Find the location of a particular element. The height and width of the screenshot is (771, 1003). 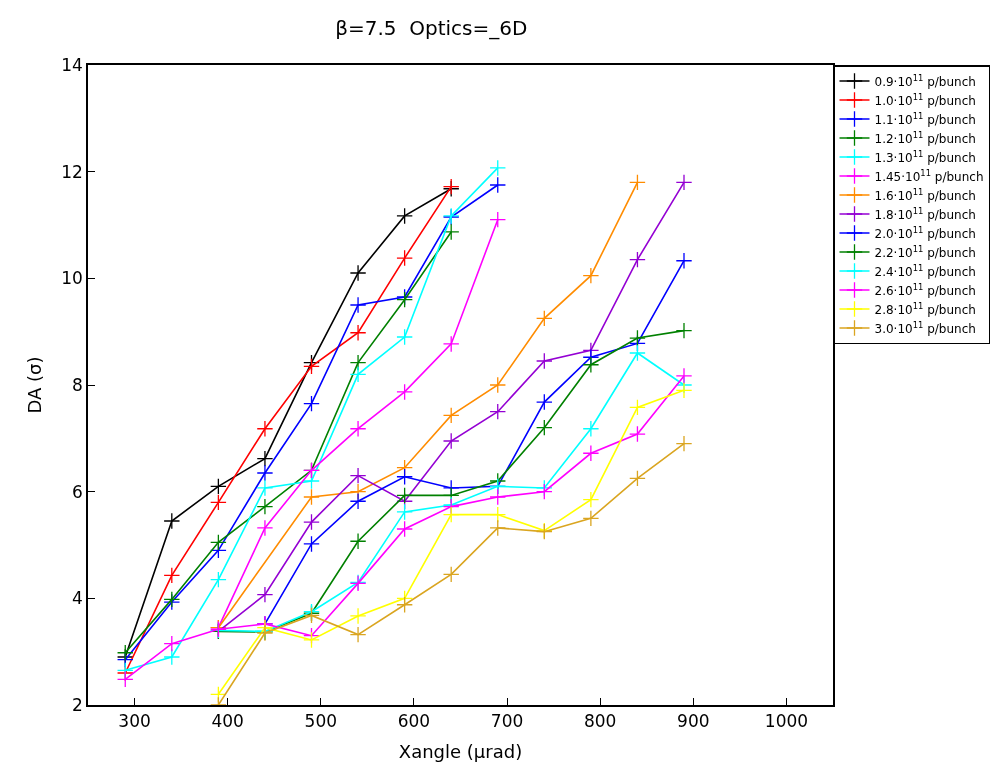

x-tick-label: 500 is located at coordinates (321, 721).